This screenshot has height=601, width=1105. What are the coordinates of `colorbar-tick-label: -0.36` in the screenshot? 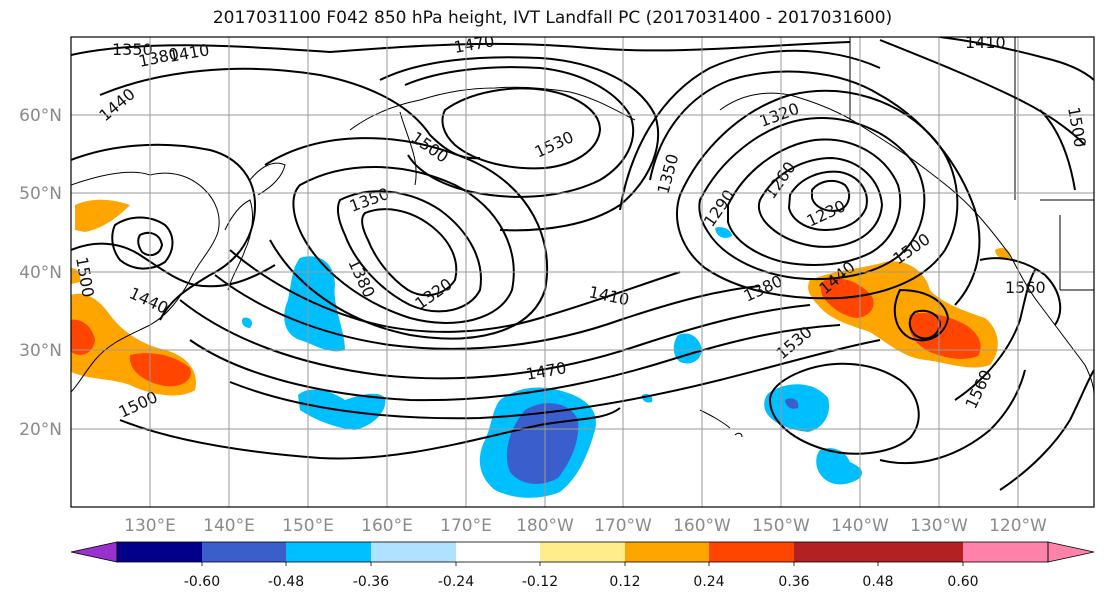 It's located at (371, 582).